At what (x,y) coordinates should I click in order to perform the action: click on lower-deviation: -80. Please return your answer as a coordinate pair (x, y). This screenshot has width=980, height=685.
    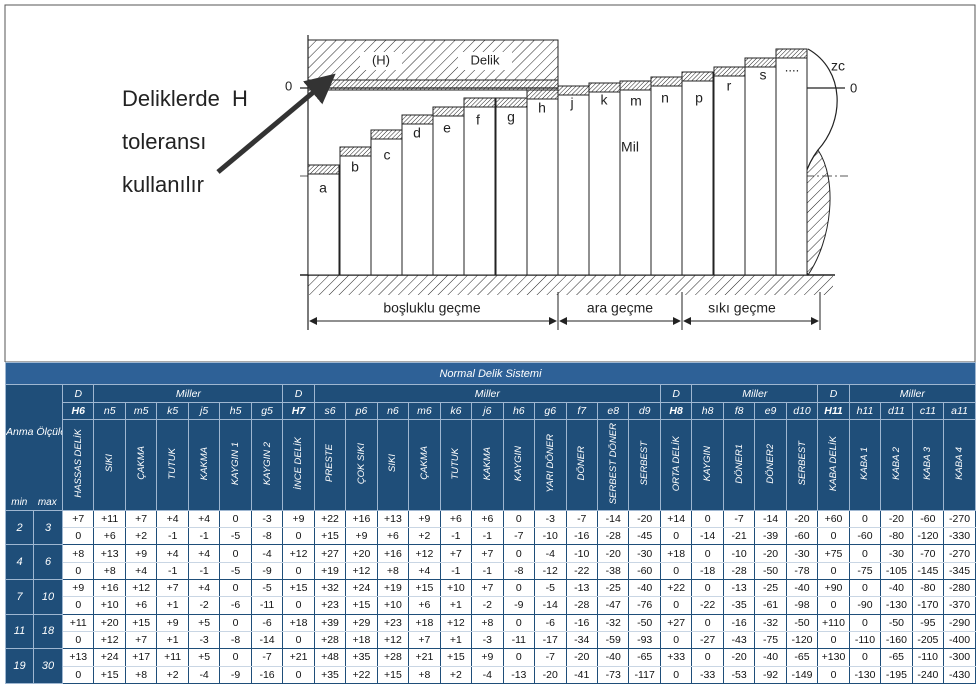
    Looking at the image, I should click on (896, 536).